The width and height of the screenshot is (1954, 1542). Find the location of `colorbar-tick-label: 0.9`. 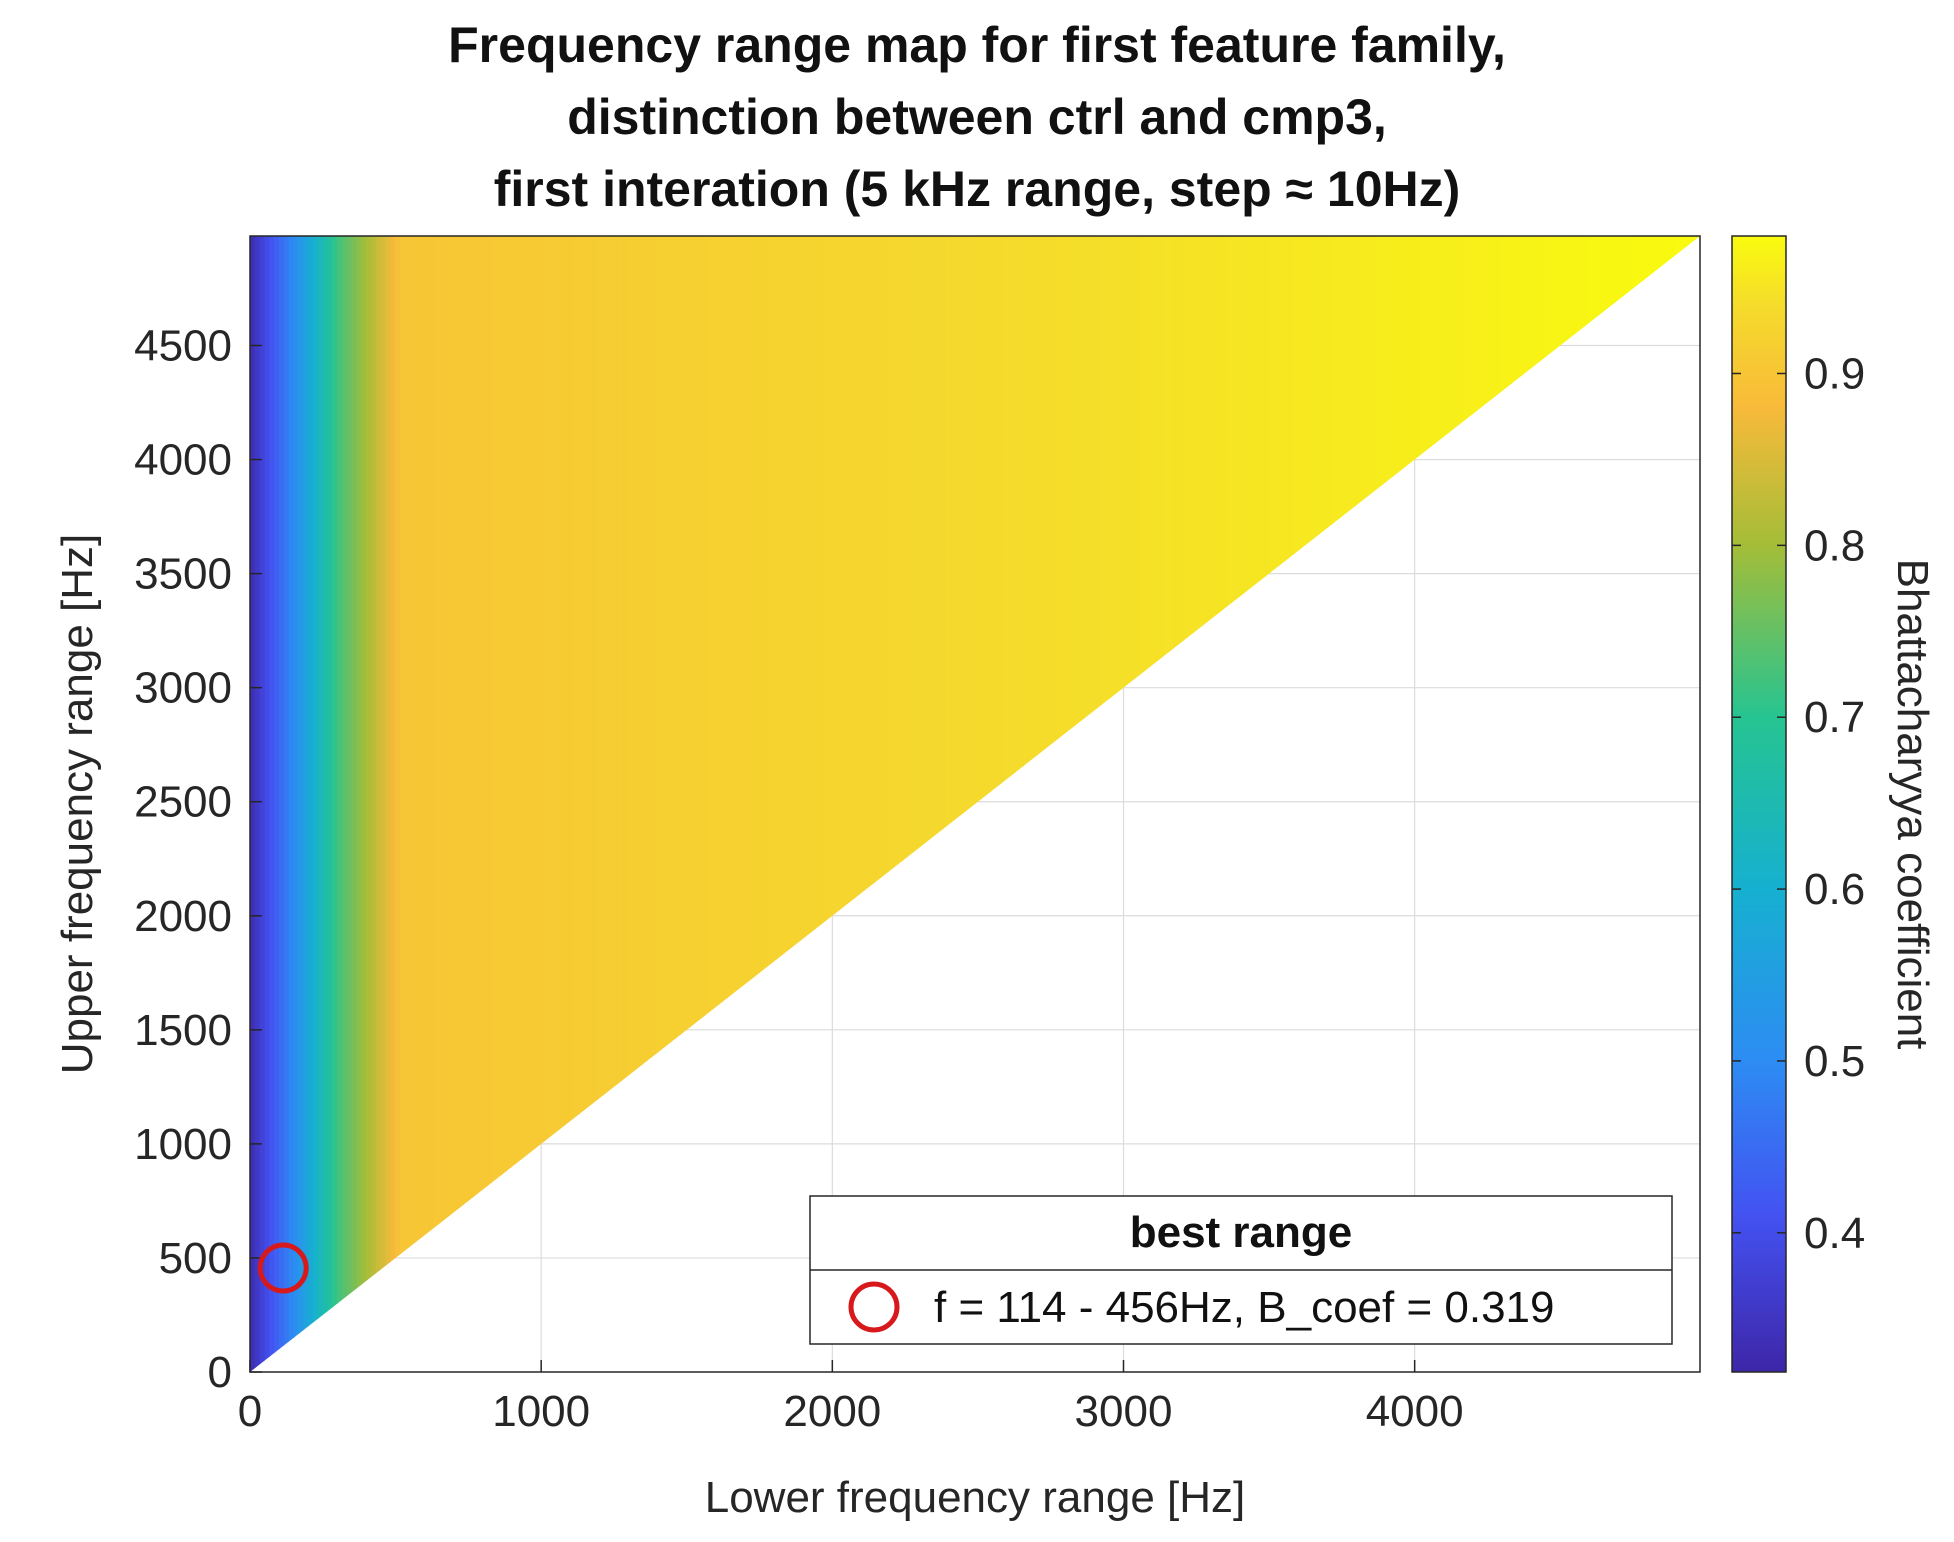

colorbar-tick-label: 0.9 is located at coordinates (1834, 373).